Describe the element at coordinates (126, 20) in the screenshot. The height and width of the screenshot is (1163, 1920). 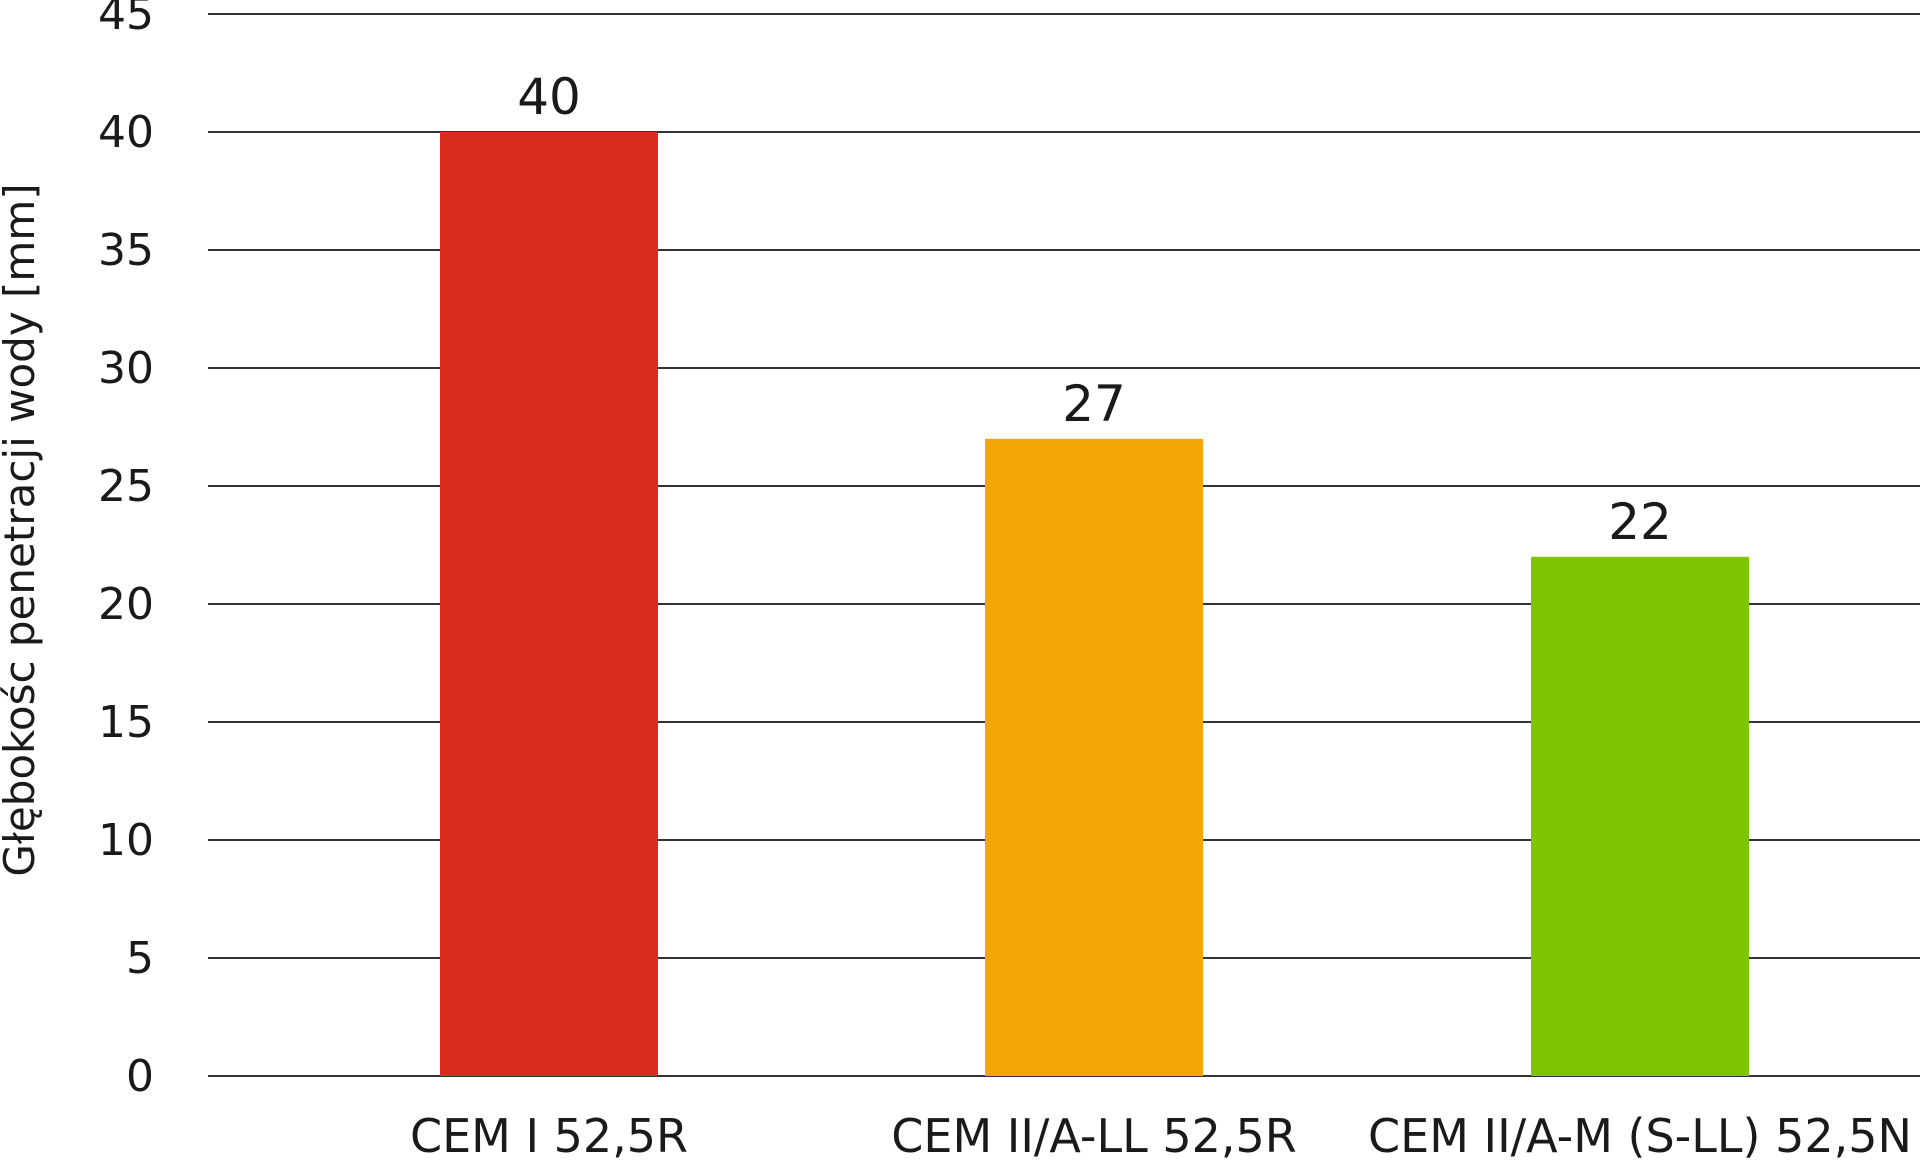
I see `y-tick-label: 45` at that location.